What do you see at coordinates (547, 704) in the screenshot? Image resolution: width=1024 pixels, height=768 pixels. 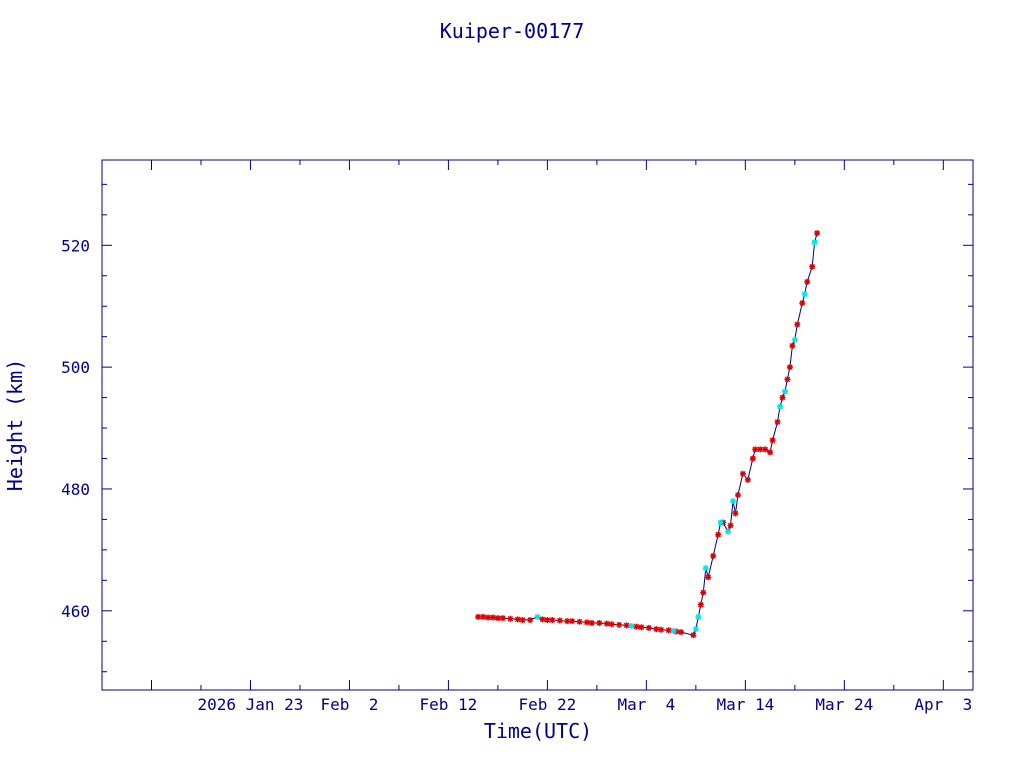 I see `x-tick-label: Feb 22` at bounding box center [547, 704].